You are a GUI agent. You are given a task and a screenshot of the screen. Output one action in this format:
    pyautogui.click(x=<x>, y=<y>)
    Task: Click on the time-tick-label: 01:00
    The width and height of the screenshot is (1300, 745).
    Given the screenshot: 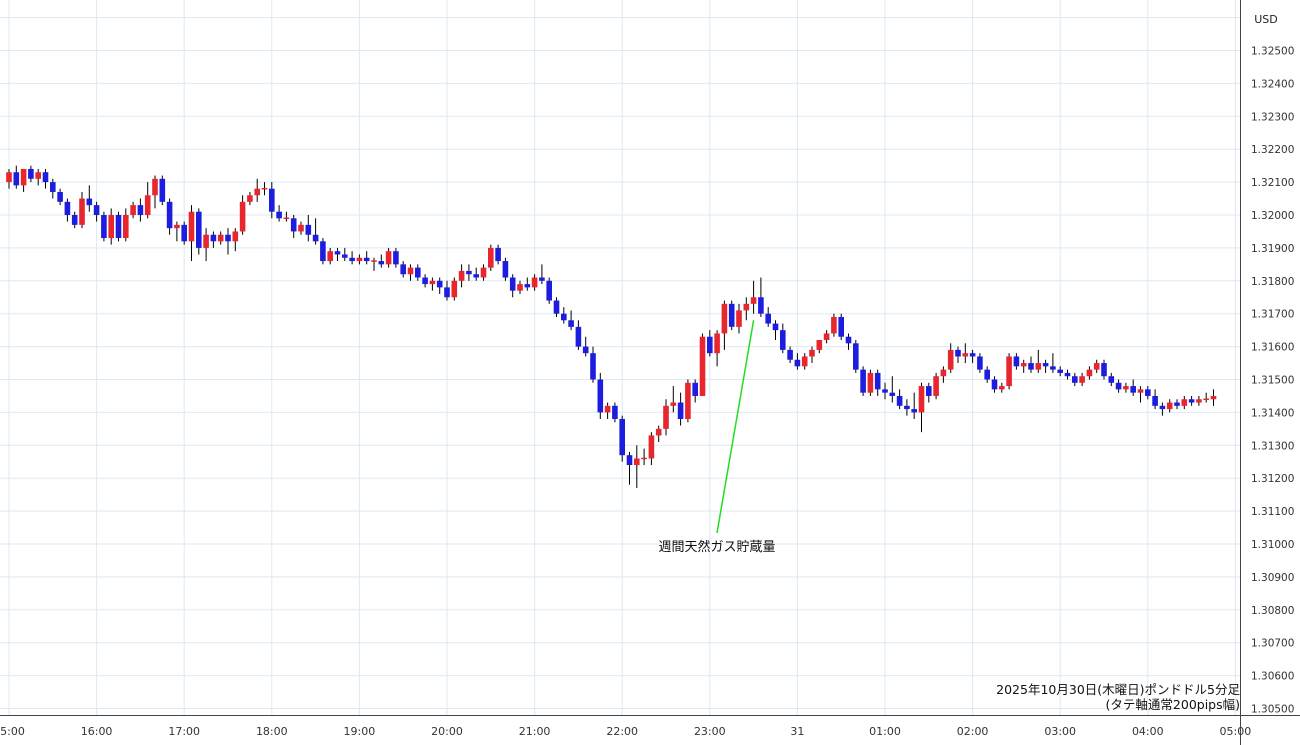 What is the action you would take?
    pyautogui.click(x=885, y=731)
    